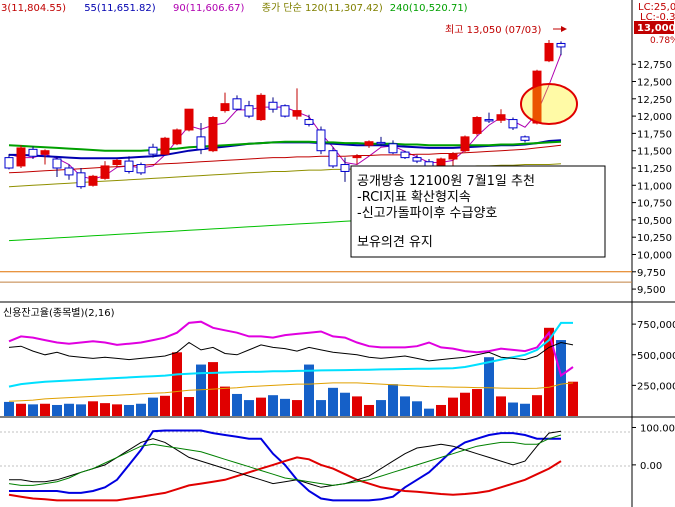 The width and height of the screenshot is (675, 507). I want to click on price-tick-label-6: 11,250, so click(654, 169).